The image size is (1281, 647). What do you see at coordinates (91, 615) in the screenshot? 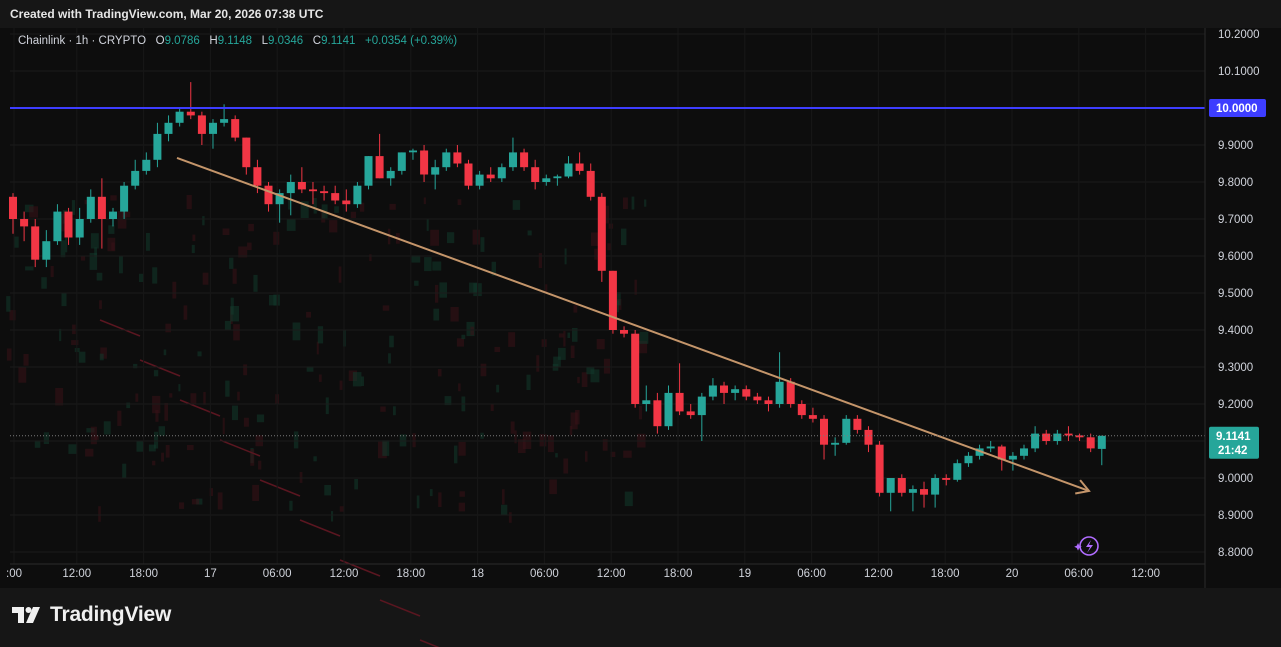
I see `tradingview-logo: TradingView` at bounding box center [91, 615].